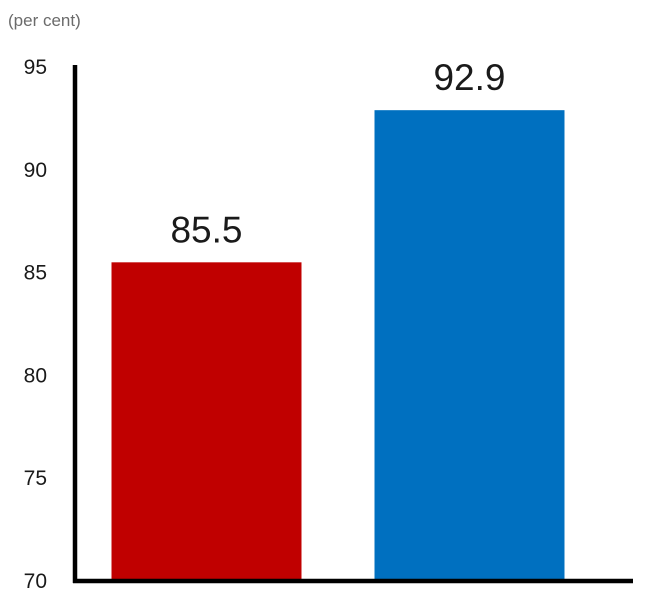 This screenshot has height=595, width=654. I want to click on y-tick-label: 95, so click(35, 67).